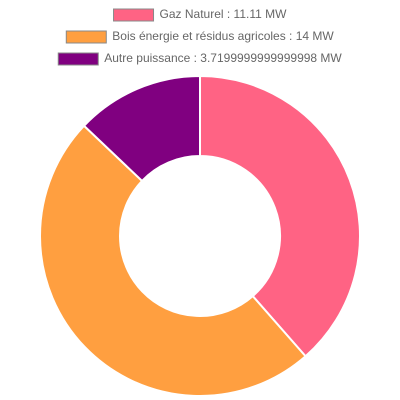 The image size is (400, 400). I want to click on legend-label: Autre puissance : 3.7199999999999998 MW, so click(223, 58).